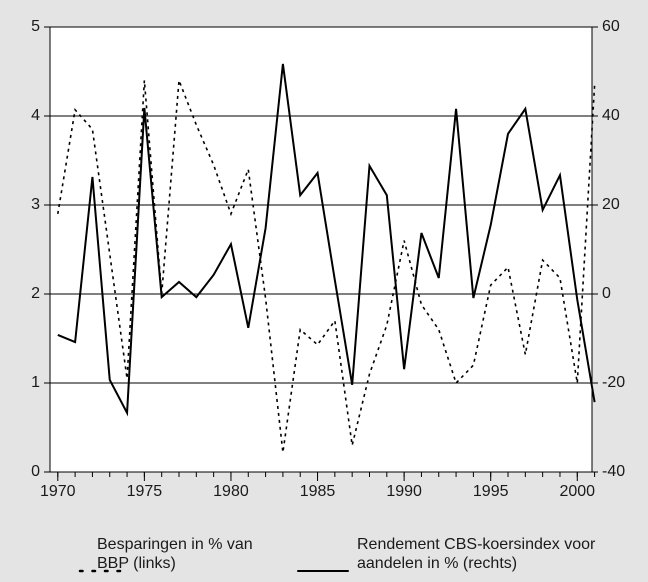  I want to click on y-tick-label: 1, so click(35, 382).